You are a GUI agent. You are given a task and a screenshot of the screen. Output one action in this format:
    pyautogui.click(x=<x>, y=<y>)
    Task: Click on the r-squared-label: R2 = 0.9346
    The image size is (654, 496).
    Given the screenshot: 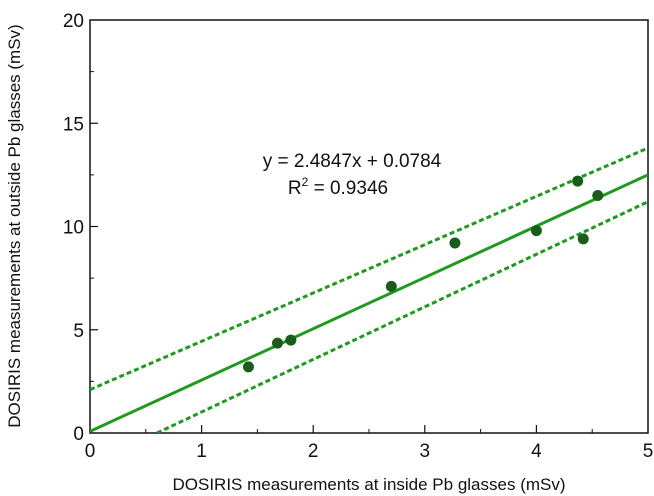 What is the action you would take?
    pyautogui.click(x=338, y=187)
    